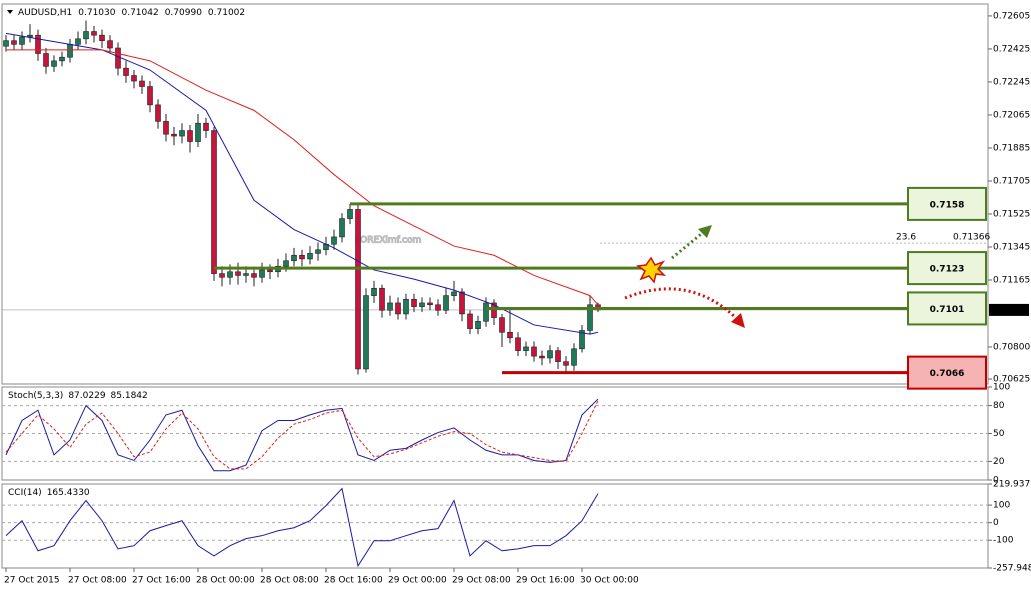 The image size is (1031, 591). I want to click on y-tick-label: 0.71705, so click(1011, 181).